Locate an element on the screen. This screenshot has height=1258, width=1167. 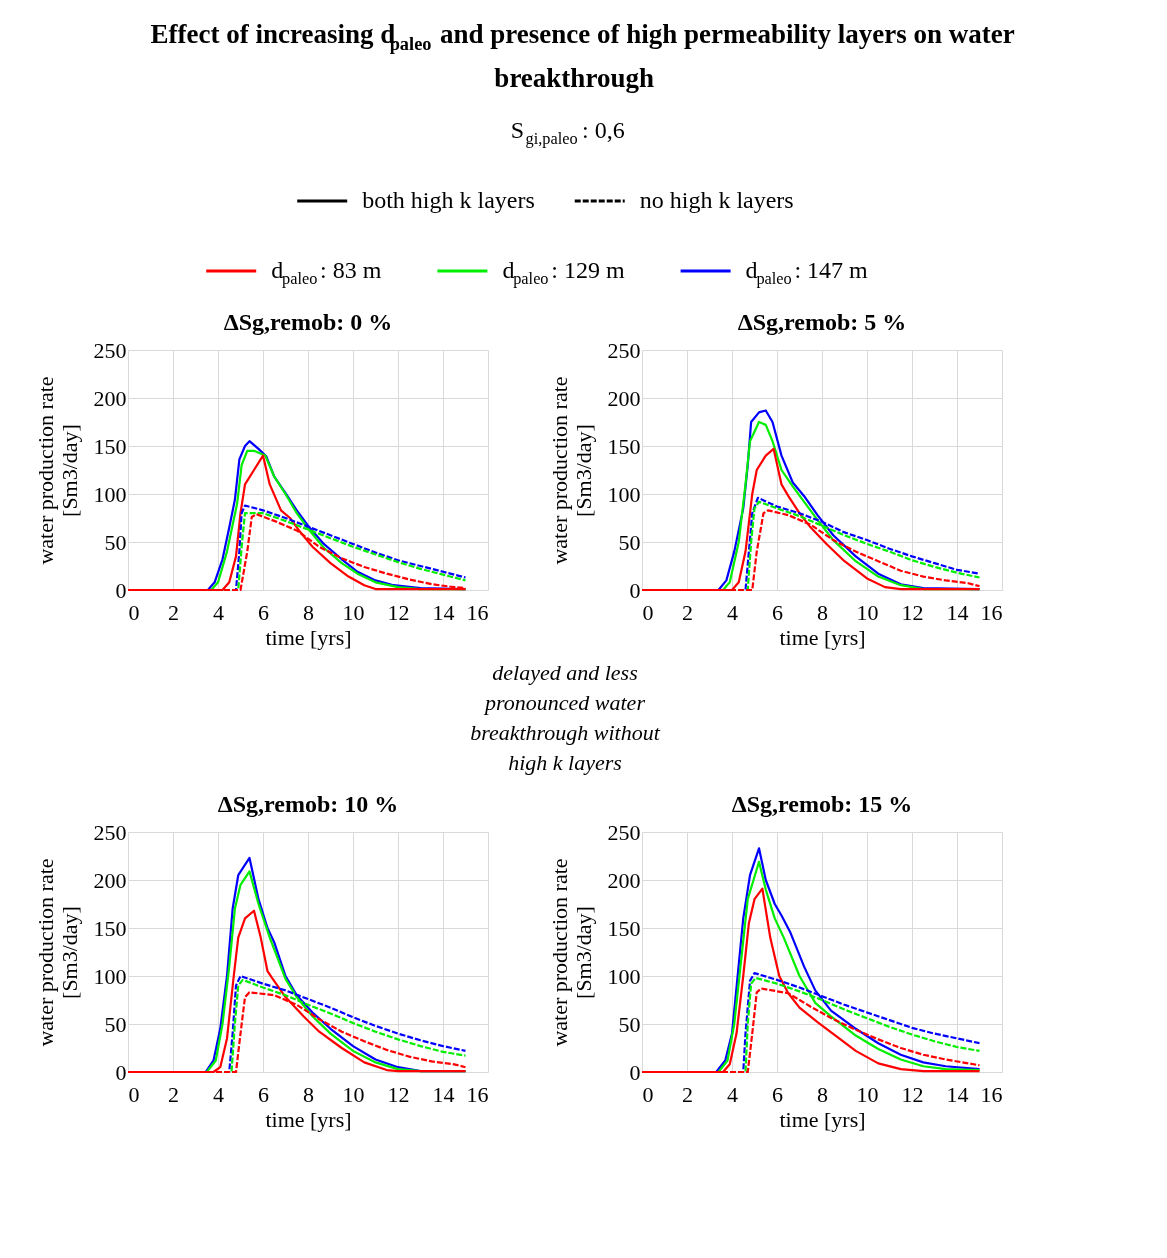
legend-label: no high k layers is located at coordinates (716, 200).